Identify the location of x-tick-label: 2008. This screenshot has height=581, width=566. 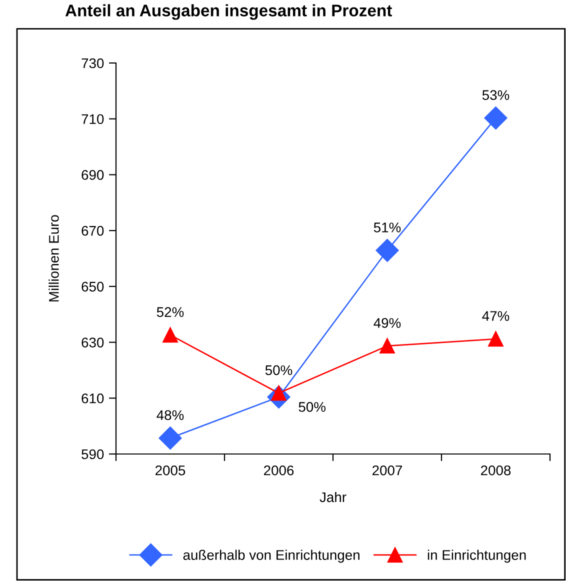
(496, 470).